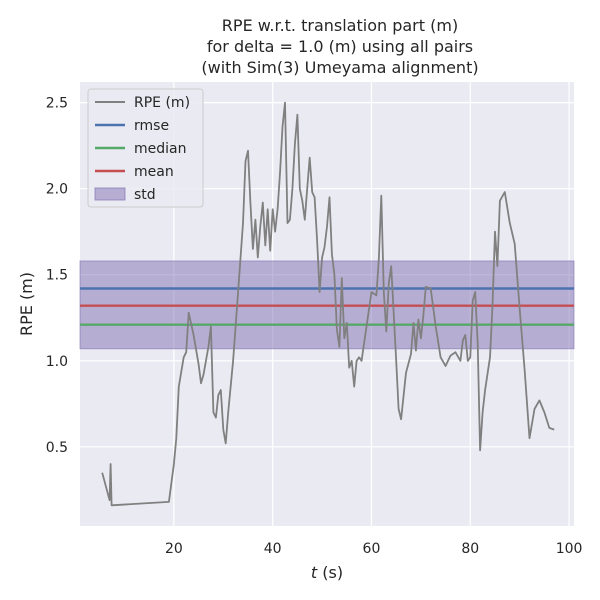  Describe the element at coordinates (569, 549) in the screenshot. I see `x-tick-label: 100` at that location.